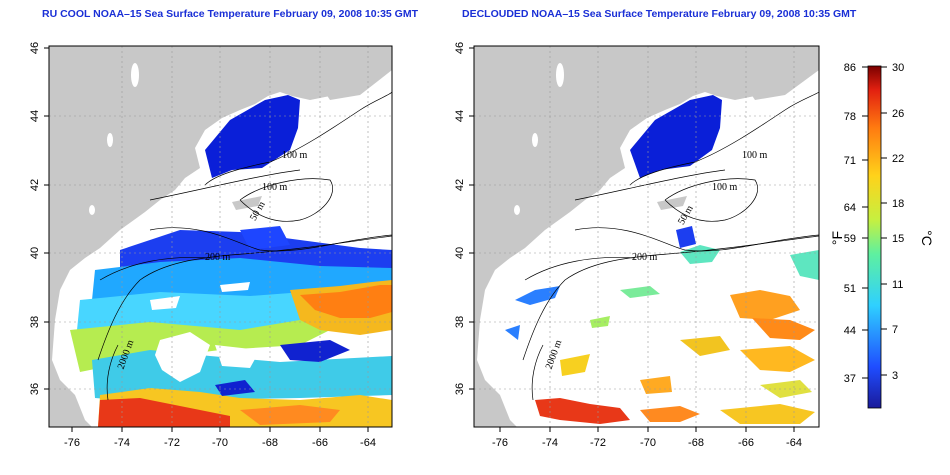 This screenshot has height=475, width=950. What do you see at coordinates (72, 443) in the screenshot?
I see `left-x-tick: -76` at bounding box center [72, 443].